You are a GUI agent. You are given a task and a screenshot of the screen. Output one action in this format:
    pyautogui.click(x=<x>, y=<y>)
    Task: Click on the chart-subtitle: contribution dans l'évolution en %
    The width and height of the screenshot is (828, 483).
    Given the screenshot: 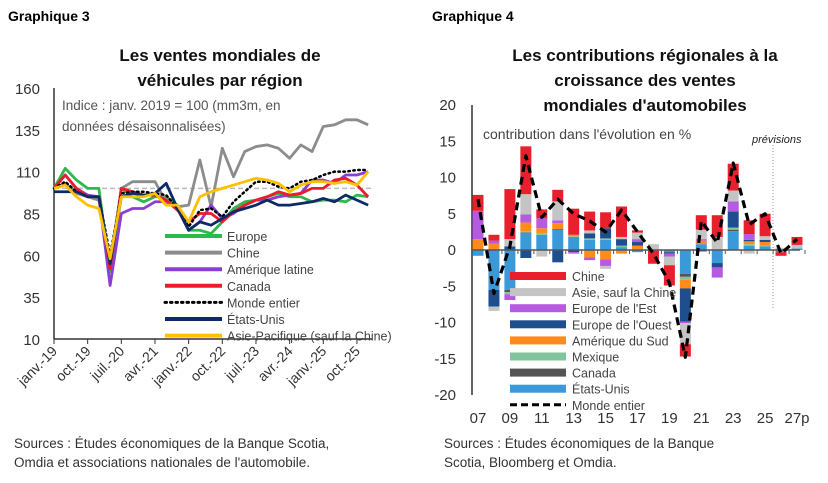 What is the action you would take?
    pyautogui.click(x=587, y=134)
    